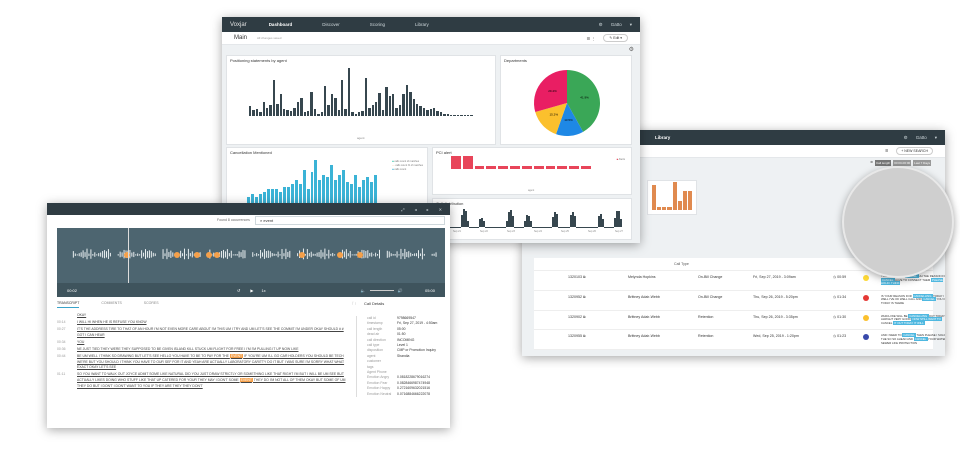  What do you see at coordinates (403, 209) in the screenshot?
I see `expand-icon: ⤢` at bounding box center [403, 209].